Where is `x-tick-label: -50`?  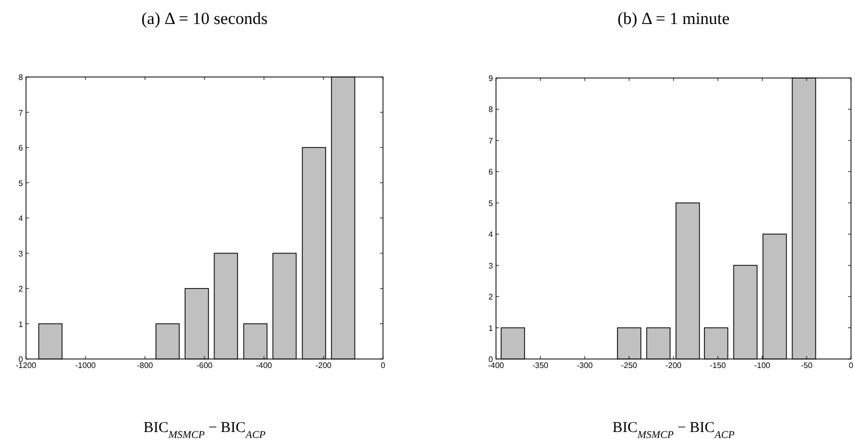
x-tick-label: -50 is located at coordinates (806, 365).